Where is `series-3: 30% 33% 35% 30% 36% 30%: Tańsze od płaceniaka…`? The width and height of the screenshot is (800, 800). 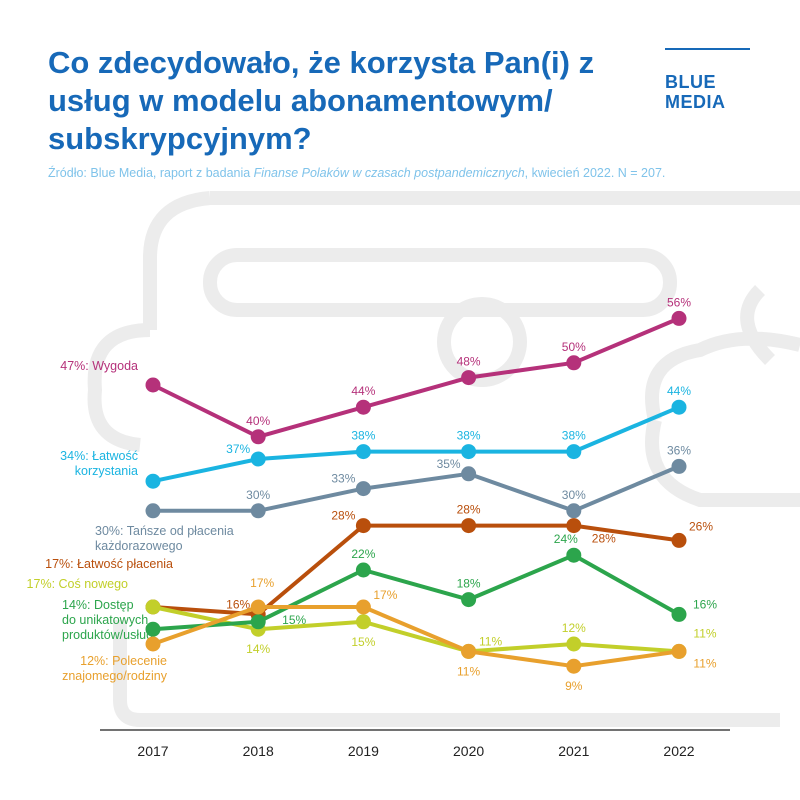 series-3: 30% 33% 35% 30% 36% 30%: Tańsze od płaceniaka… is located at coordinates (393, 498).